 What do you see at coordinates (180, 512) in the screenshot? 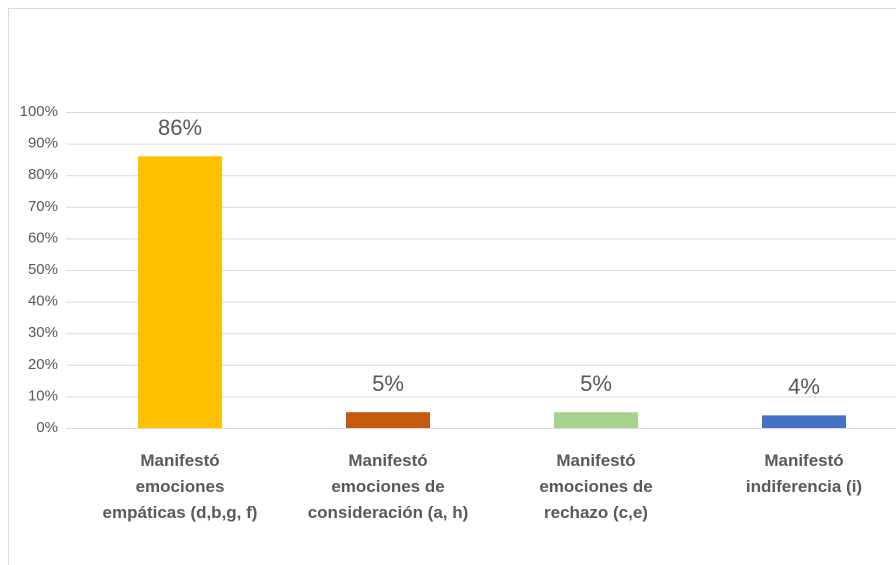
I see `x-tick-label-line: empáticas (d,b,g, f)` at bounding box center [180, 512].